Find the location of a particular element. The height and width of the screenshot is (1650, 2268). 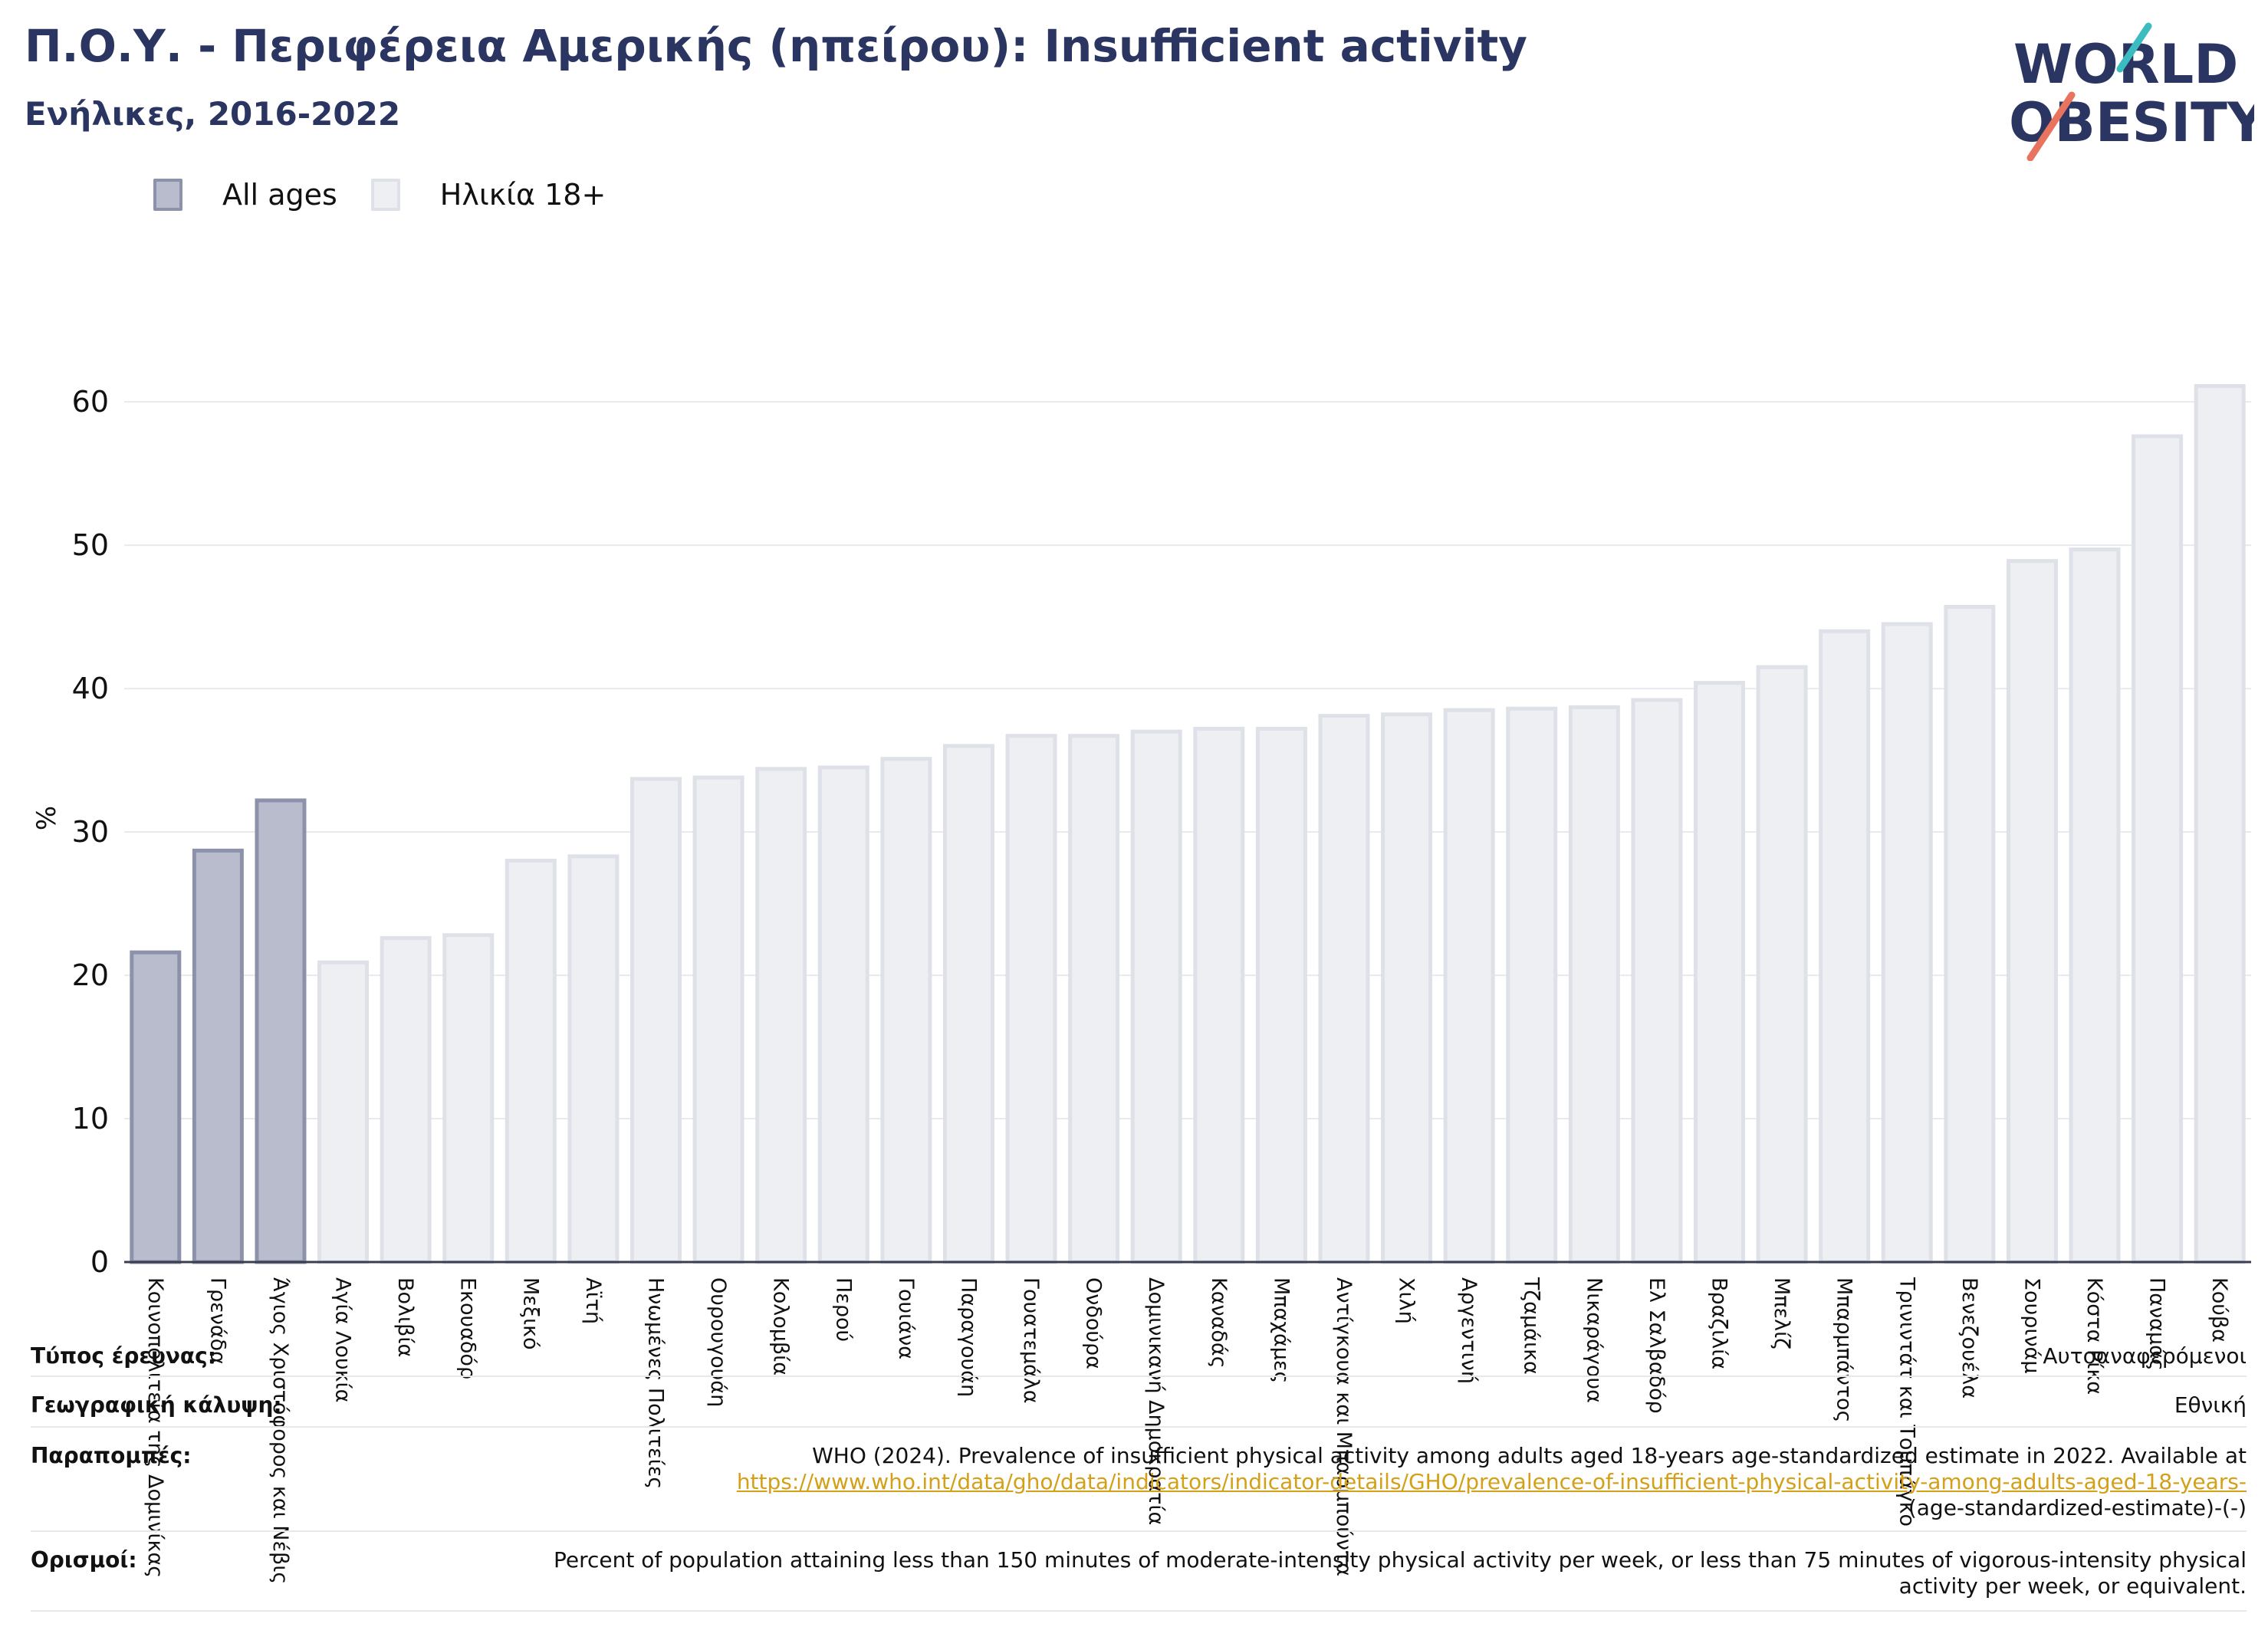

reference-link-tail: (age-standardized-estimate)-(-) is located at coordinates (2077, 1507).